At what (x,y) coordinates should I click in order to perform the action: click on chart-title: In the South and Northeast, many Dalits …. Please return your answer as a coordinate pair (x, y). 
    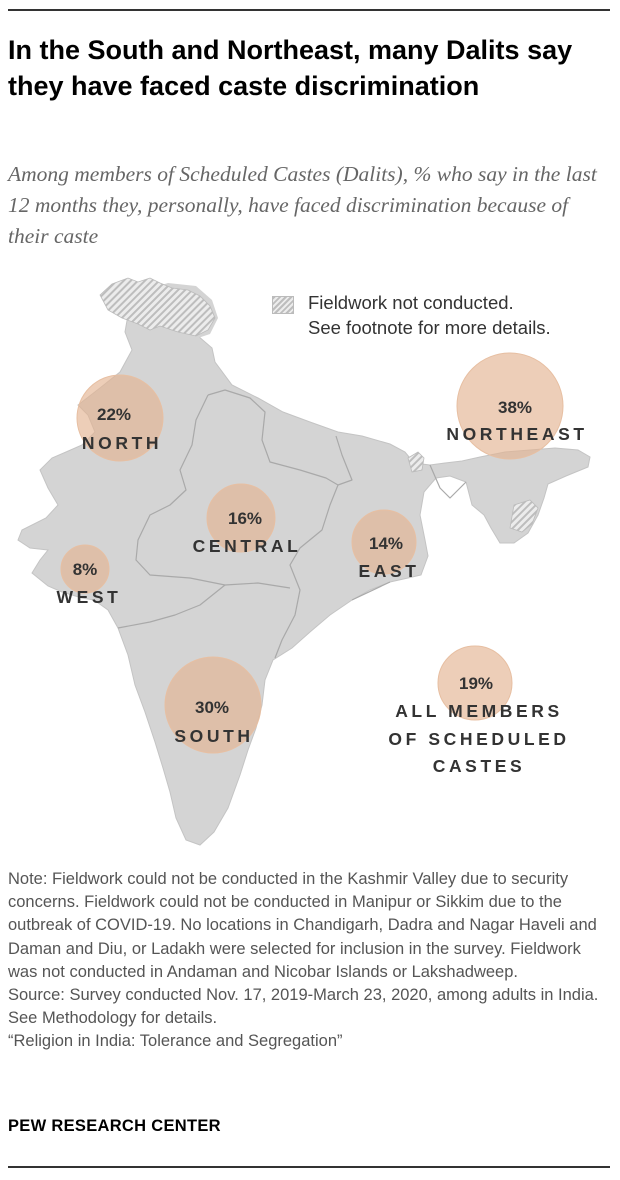
    Looking at the image, I should click on (290, 68).